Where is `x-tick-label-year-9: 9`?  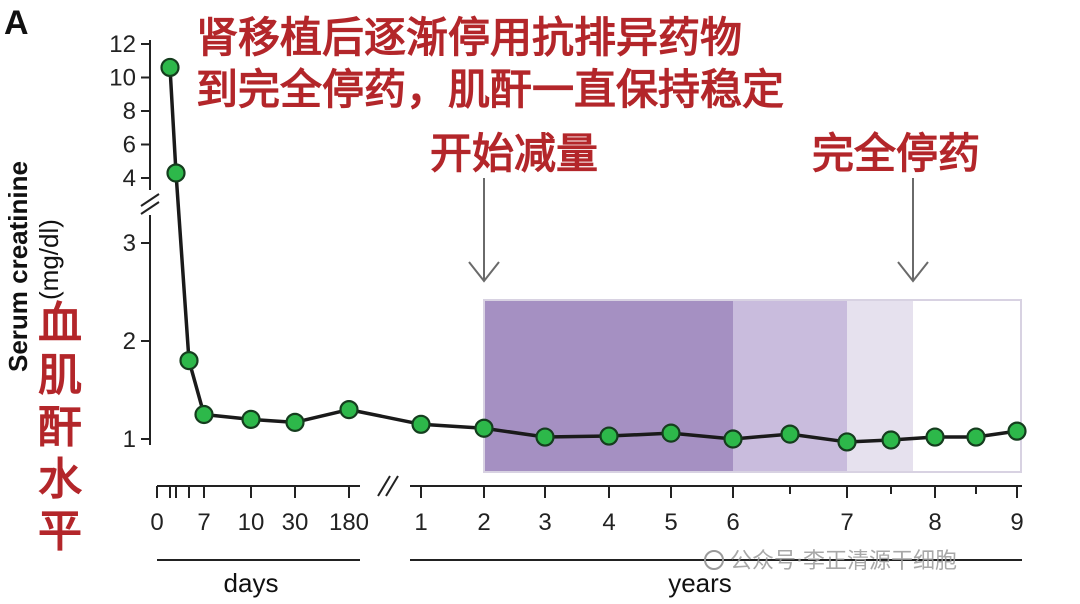 x-tick-label-year-9: 9 is located at coordinates (1016, 522).